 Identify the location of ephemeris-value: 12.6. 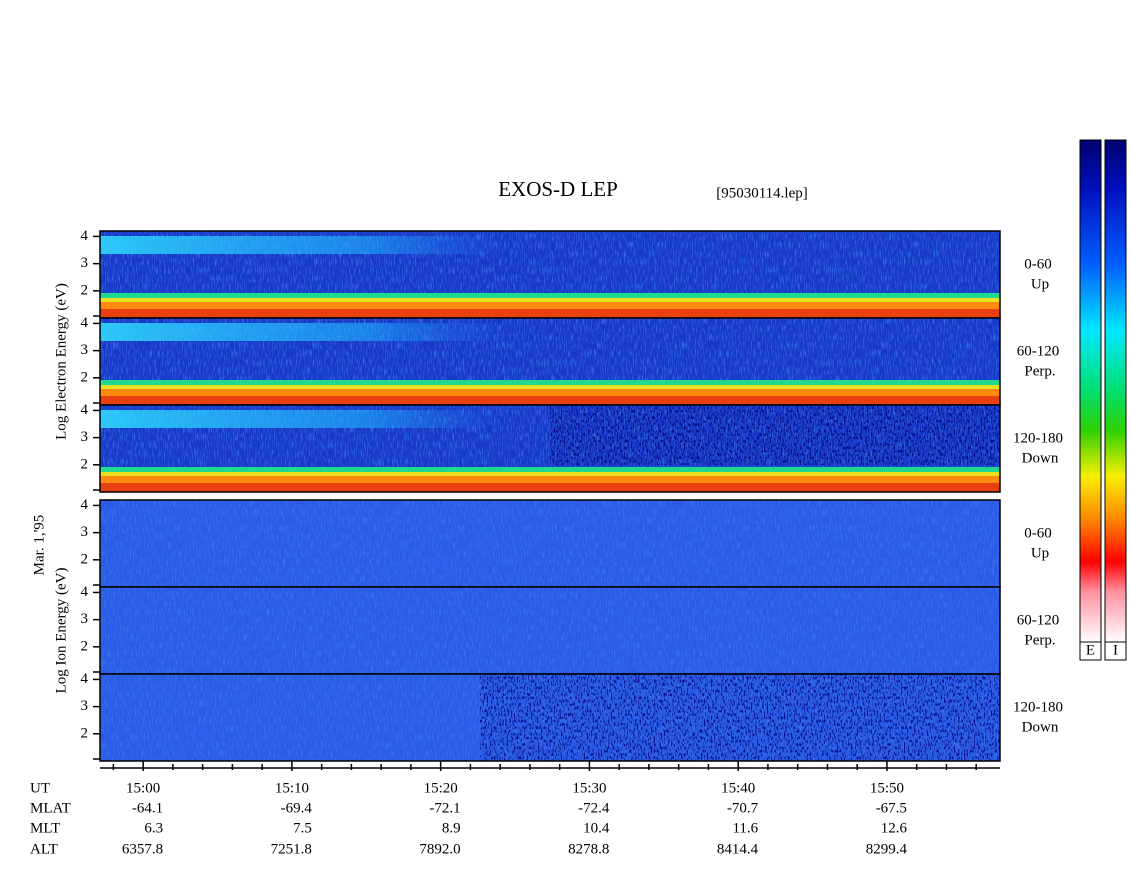
(894, 828).